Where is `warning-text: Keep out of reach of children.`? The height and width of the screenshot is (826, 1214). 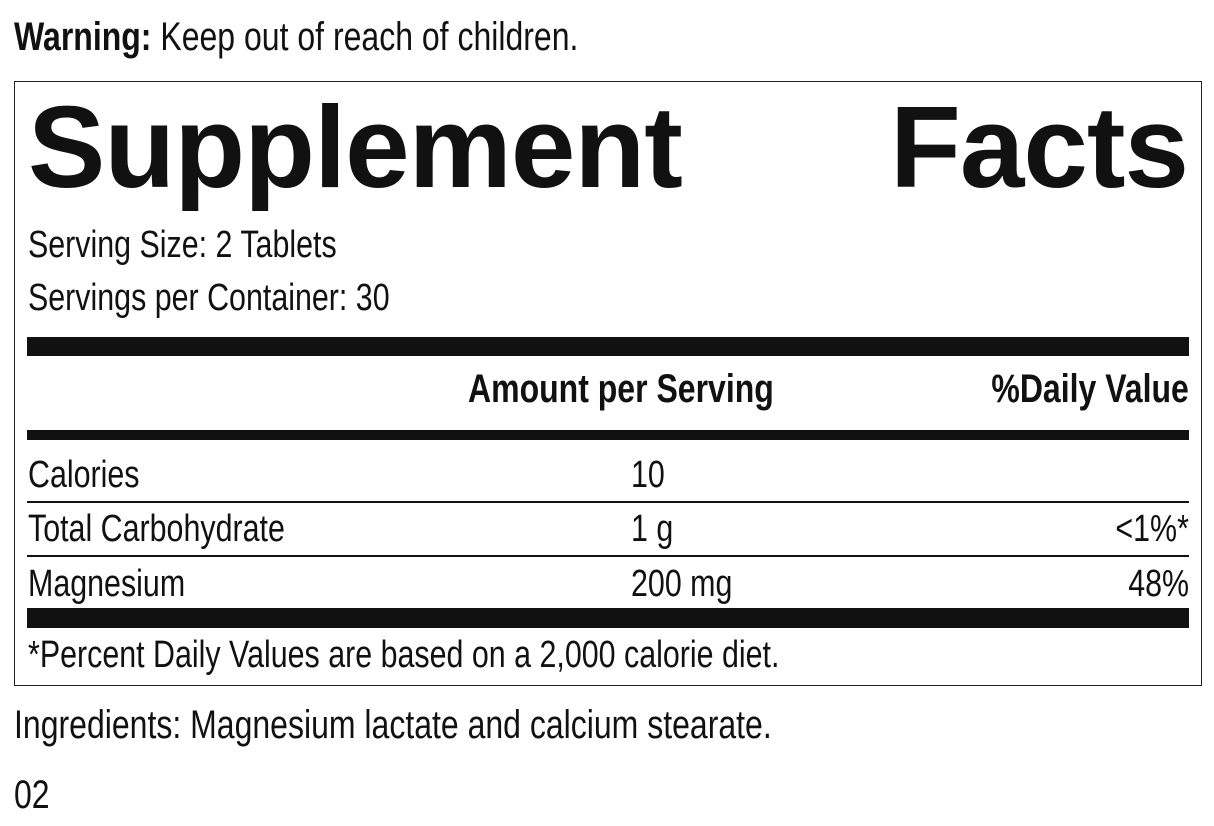 warning-text: Keep out of reach of children. is located at coordinates (369, 37).